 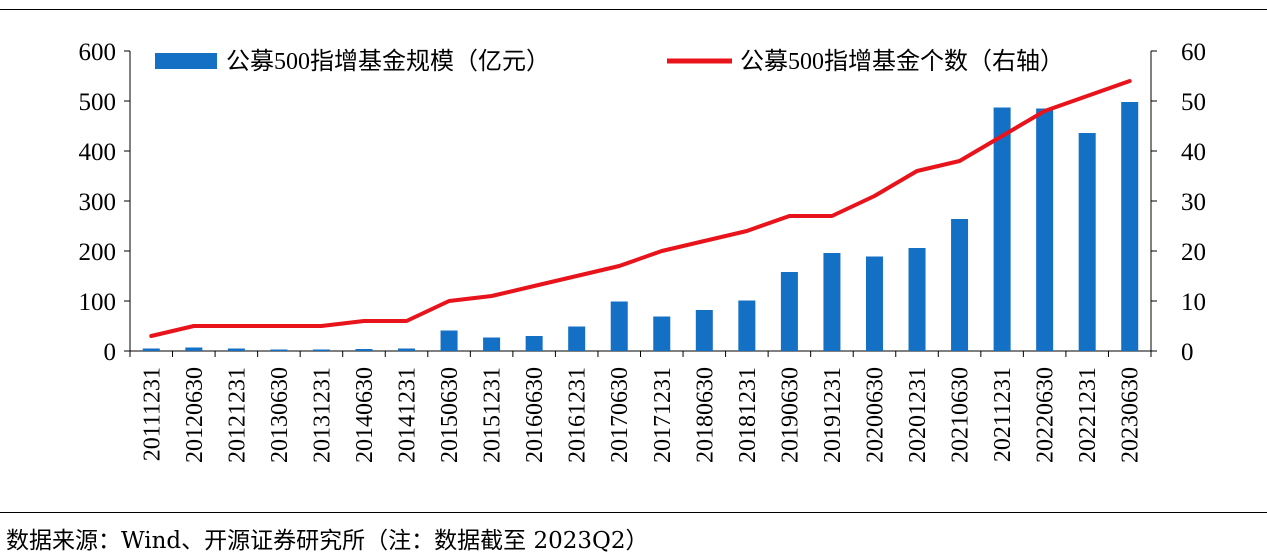 I want to click on top-rule, so click(x=633, y=9).